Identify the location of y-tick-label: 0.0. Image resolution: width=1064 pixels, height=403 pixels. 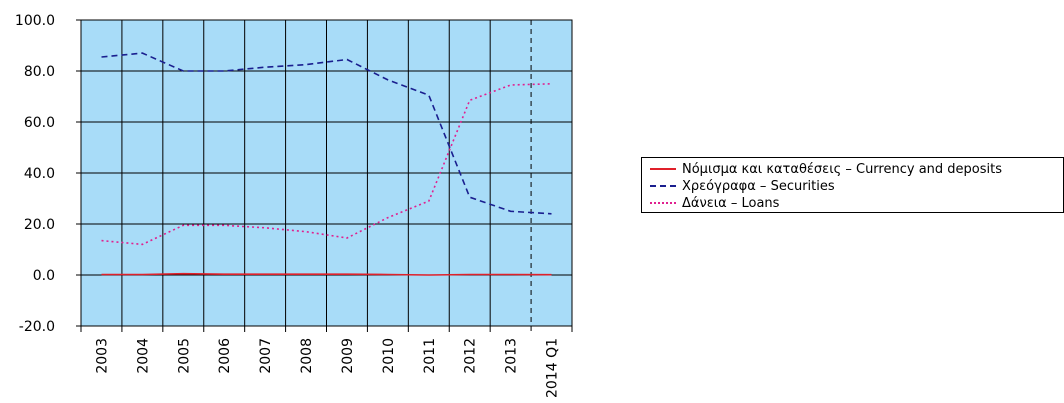
(44, 276).